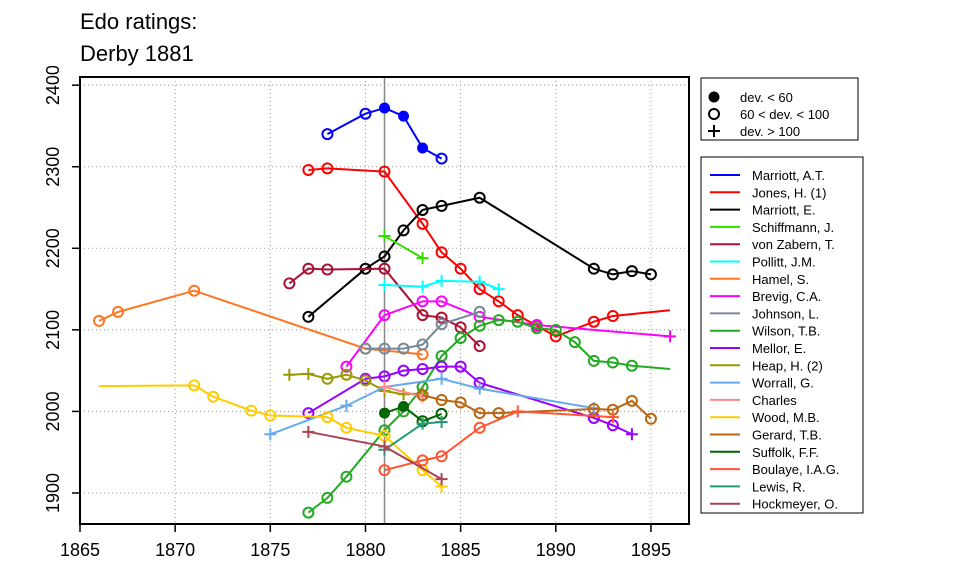  What do you see at coordinates (779, 348) in the screenshot?
I see `legend-entry: Mellor, E.` at bounding box center [779, 348].